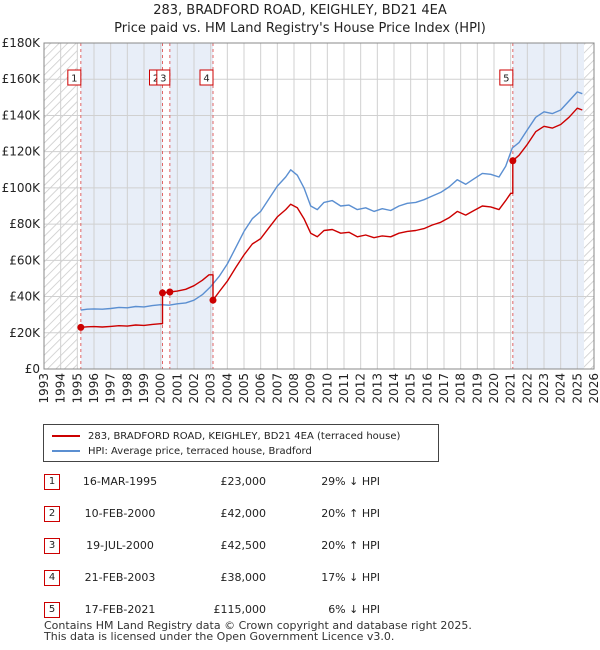 The image size is (600, 650). What do you see at coordinates (22, 115) in the screenshot?
I see `y-tick-label: £140K` at bounding box center [22, 115].